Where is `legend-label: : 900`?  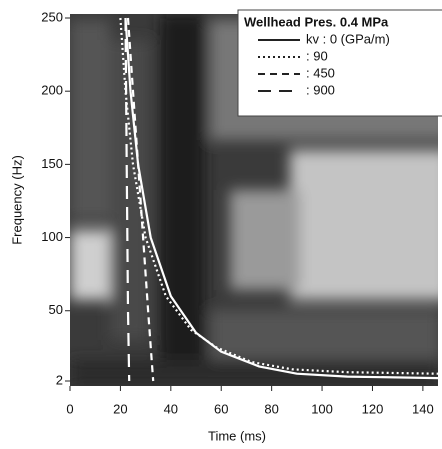
legend-label: : 900 is located at coordinates (320, 89).